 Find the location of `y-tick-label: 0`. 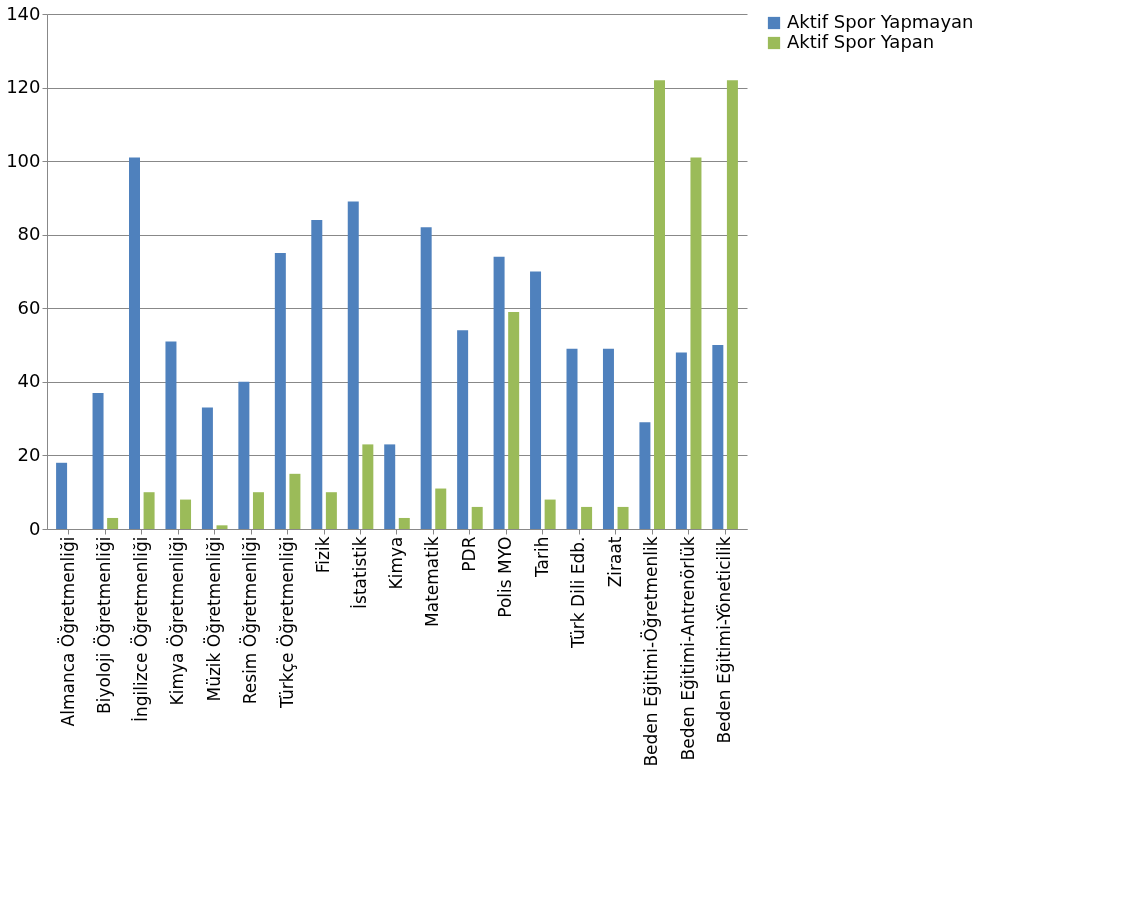

y-tick-label: 0 is located at coordinates (35, 528).